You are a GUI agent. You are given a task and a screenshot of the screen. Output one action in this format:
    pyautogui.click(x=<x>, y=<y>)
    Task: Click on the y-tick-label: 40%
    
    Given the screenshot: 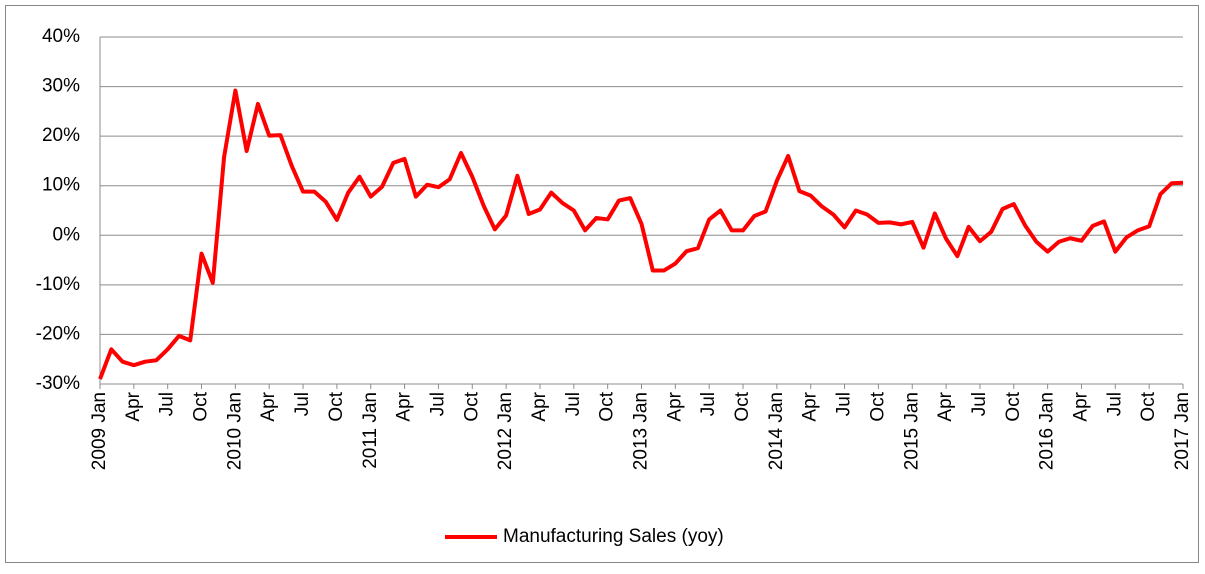 What is the action you would take?
    pyautogui.click(x=61, y=36)
    